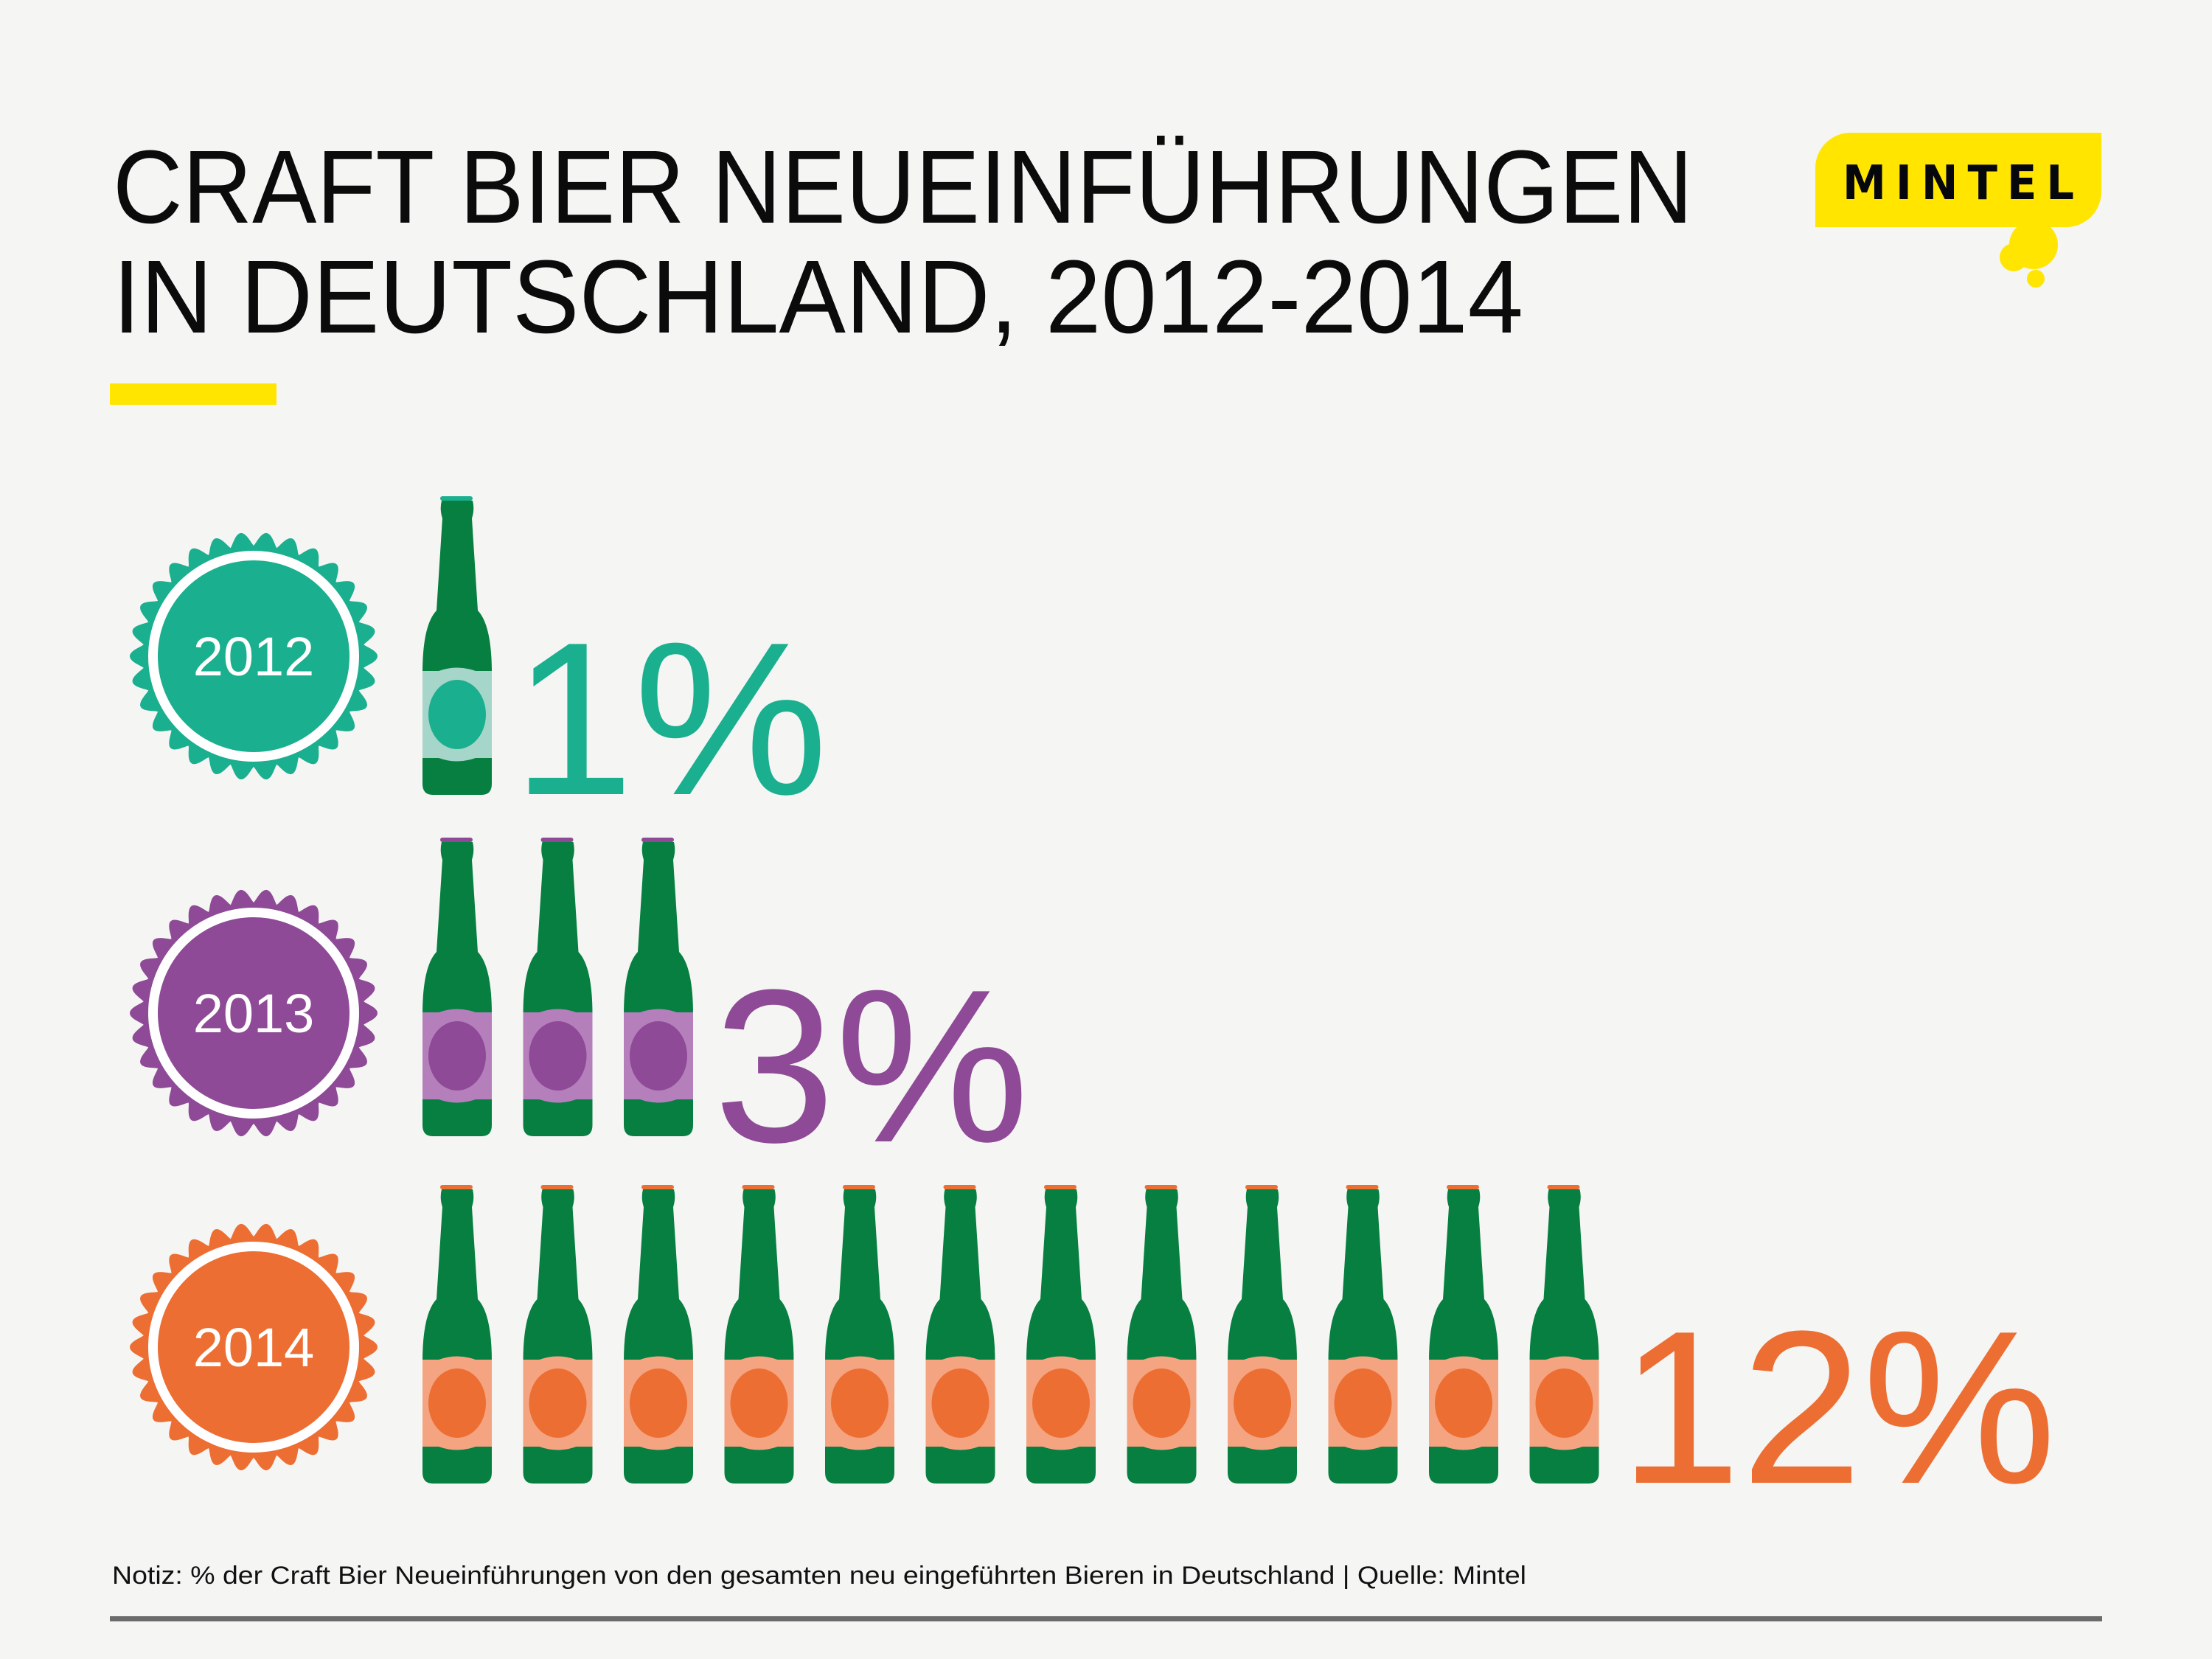  I want to click on mintel-logo: MINTEL, so click(1958, 210).